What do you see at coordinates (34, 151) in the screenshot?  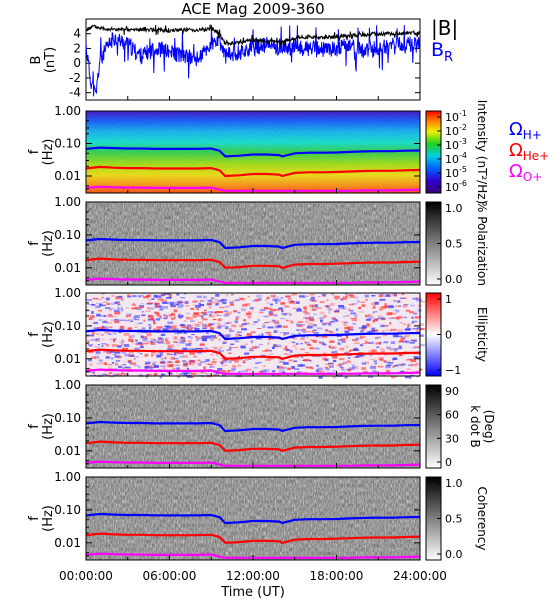 I see `freq-ylabel: f` at bounding box center [34, 151].